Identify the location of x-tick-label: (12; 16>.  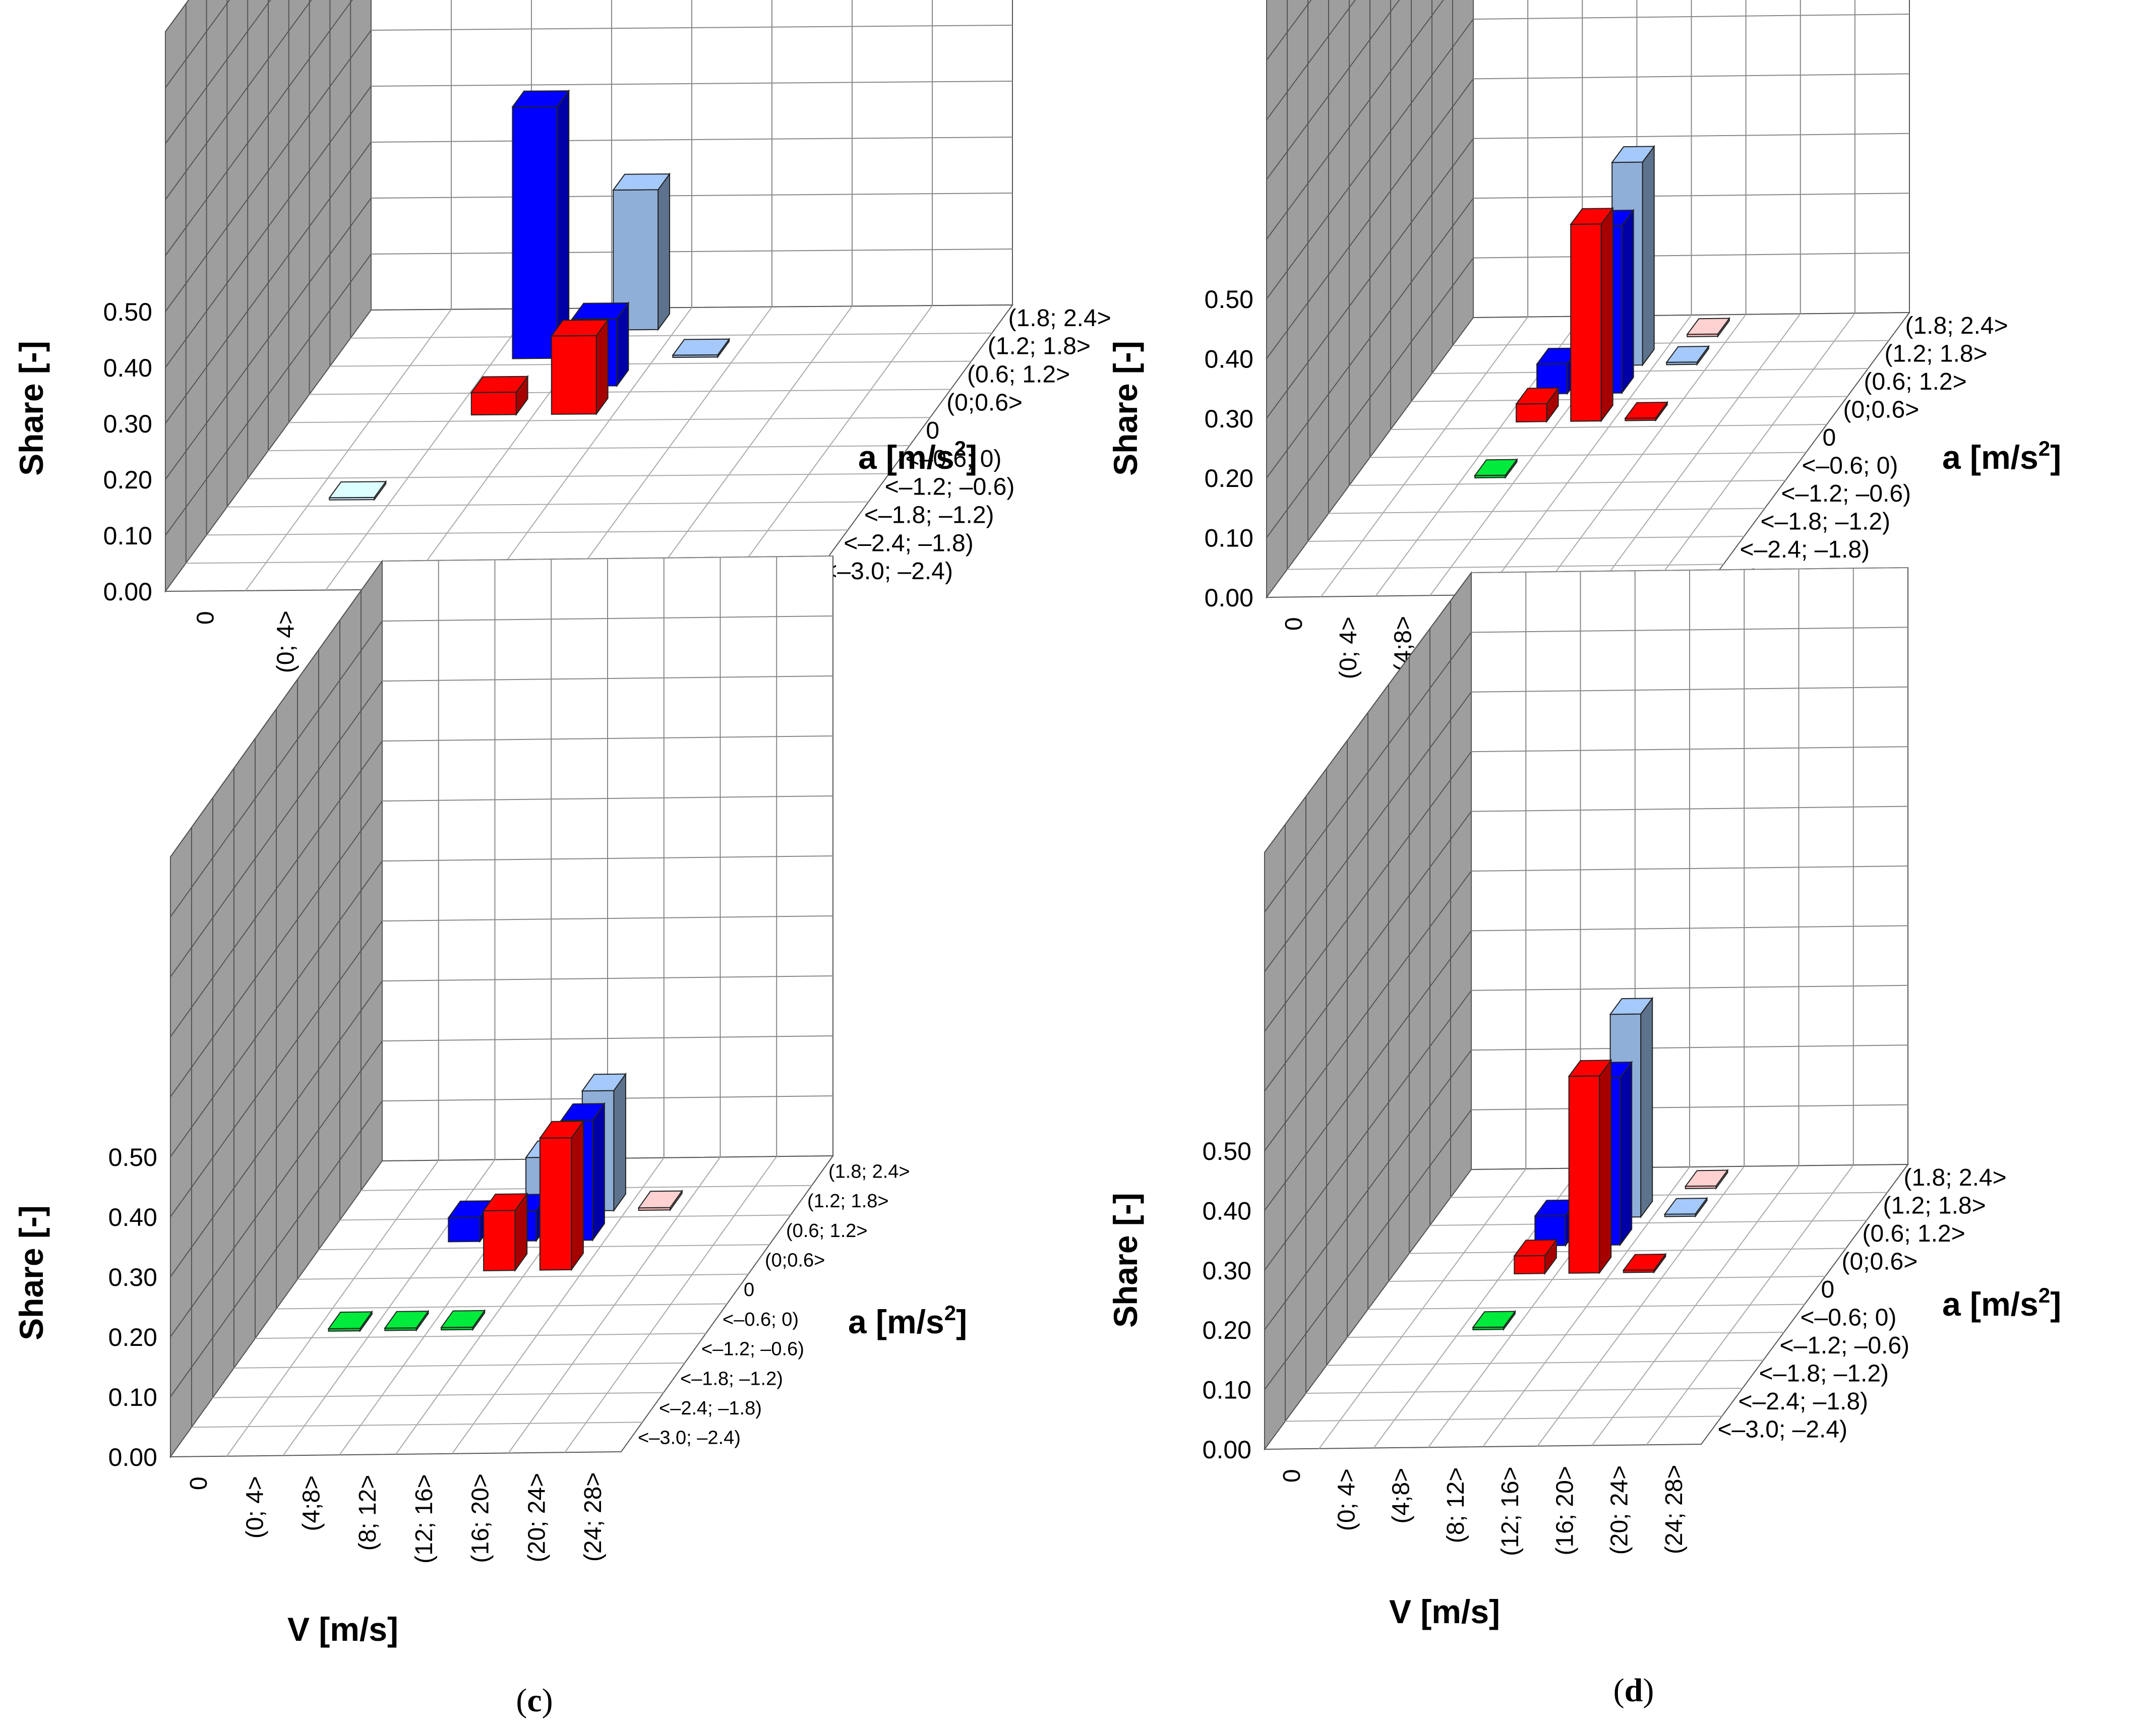
(424, 1518).